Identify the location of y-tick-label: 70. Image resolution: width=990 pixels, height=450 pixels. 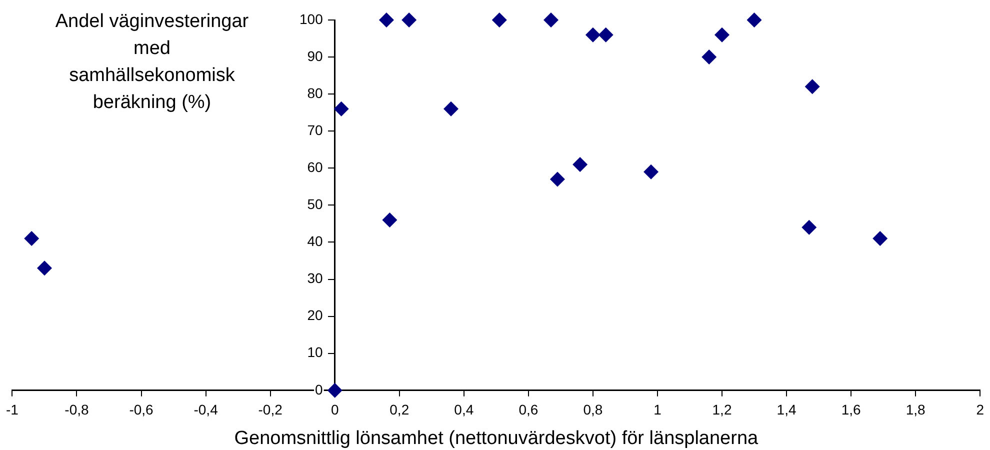
(315, 130).